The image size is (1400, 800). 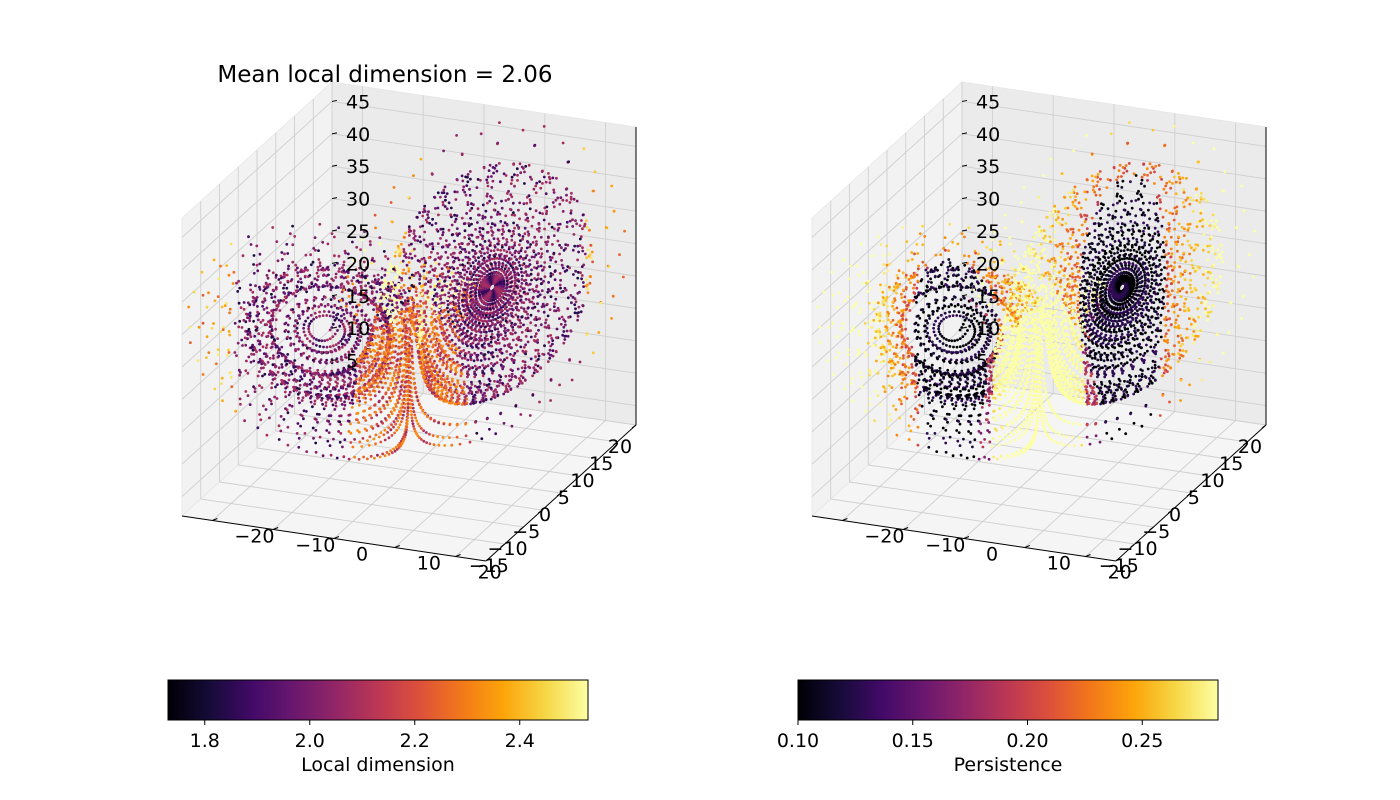 I want to click on grid-line-y, so click(x=470, y=479).